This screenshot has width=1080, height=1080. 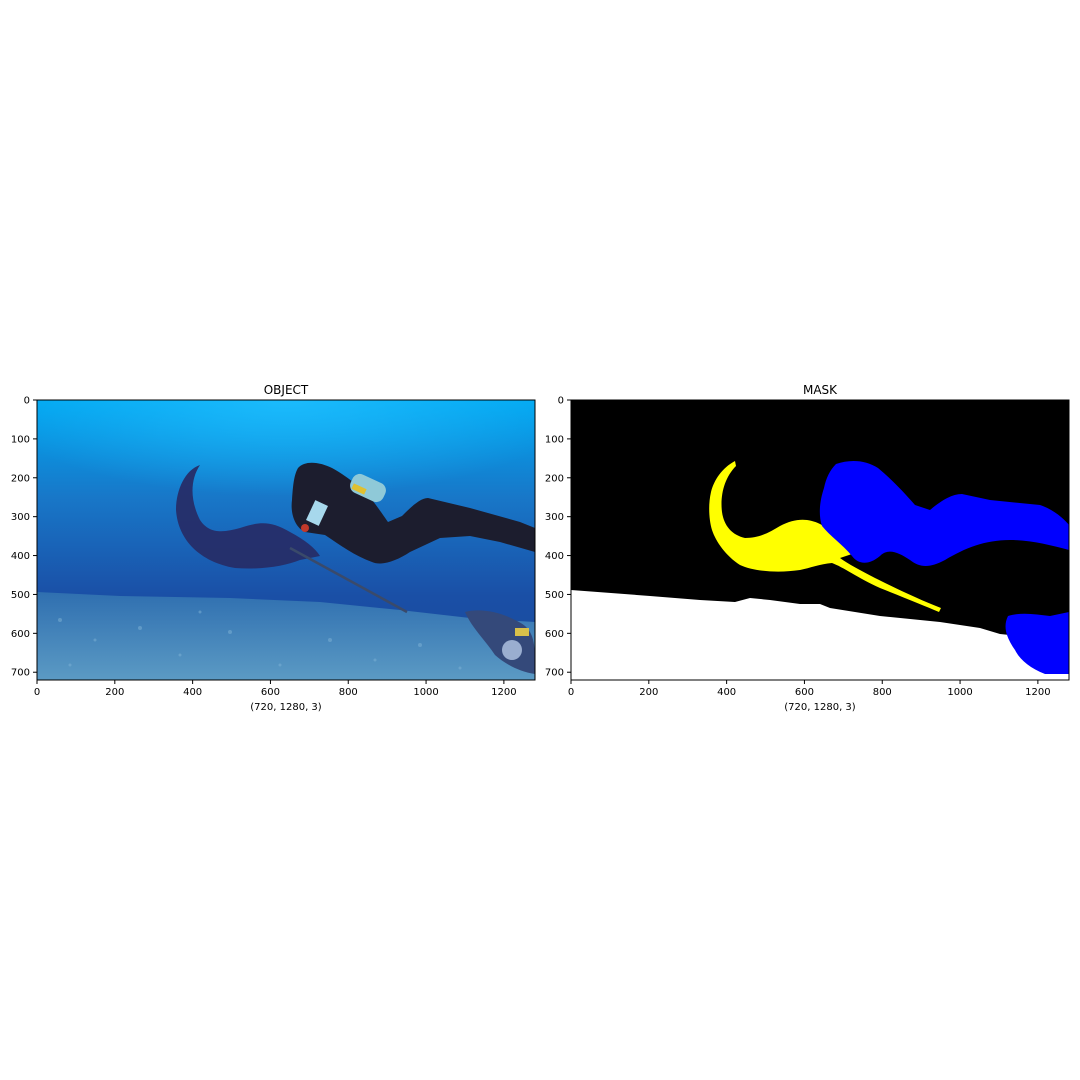 What do you see at coordinates (554, 517) in the screenshot?
I see `mask-ytick-label: 300` at bounding box center [554, 517].